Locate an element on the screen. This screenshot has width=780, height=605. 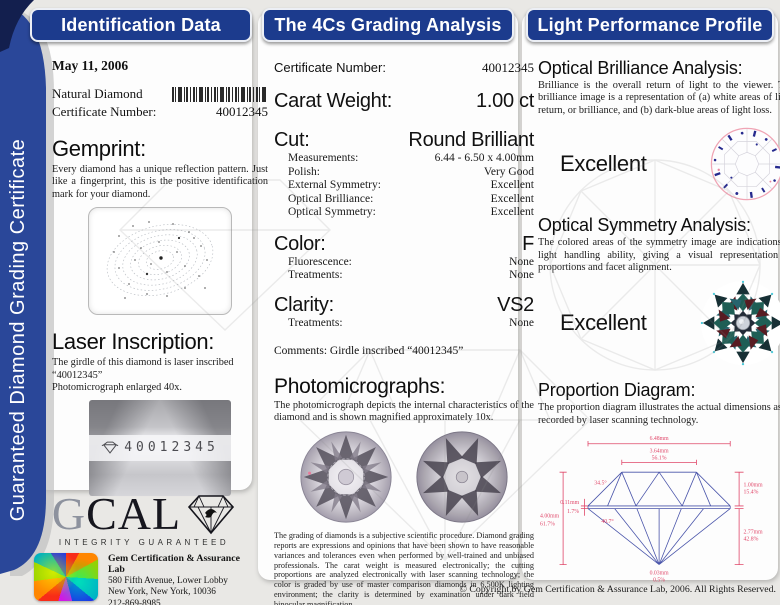
color-value: F is located at coordinates (528, 243).